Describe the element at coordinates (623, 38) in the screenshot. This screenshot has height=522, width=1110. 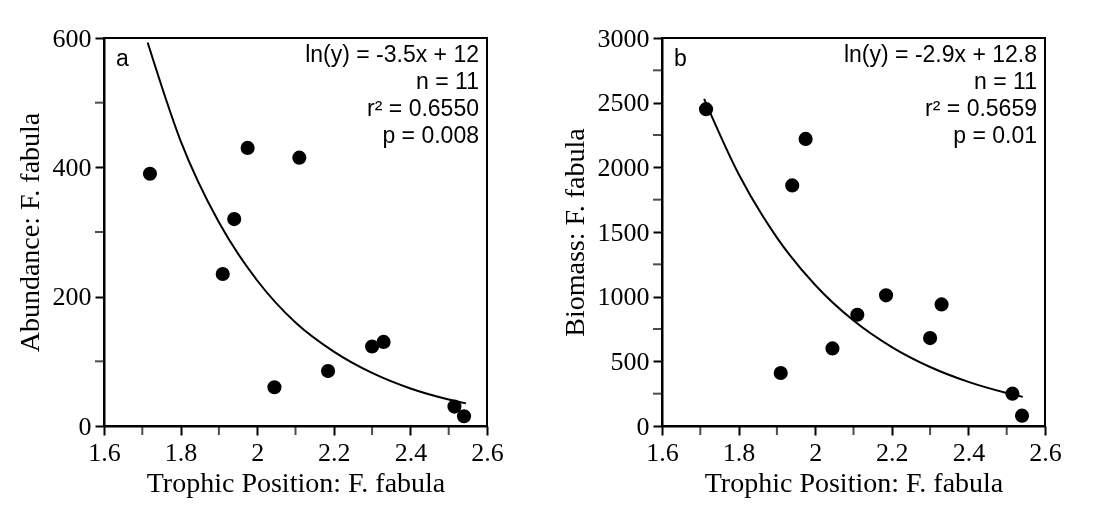
I see `y-tick-label: 3000` at that location.